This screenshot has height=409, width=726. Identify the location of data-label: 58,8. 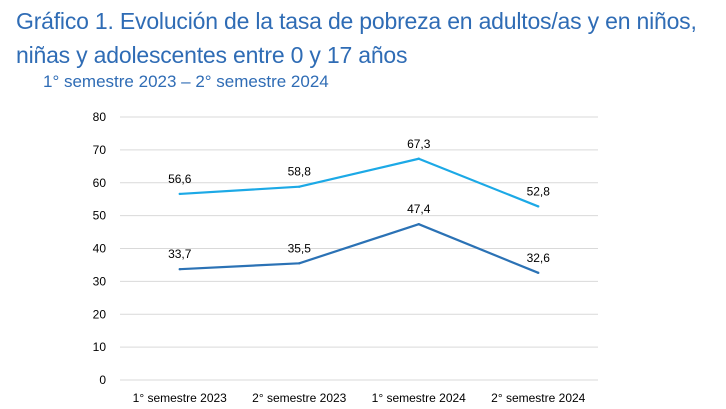
(300, 172).